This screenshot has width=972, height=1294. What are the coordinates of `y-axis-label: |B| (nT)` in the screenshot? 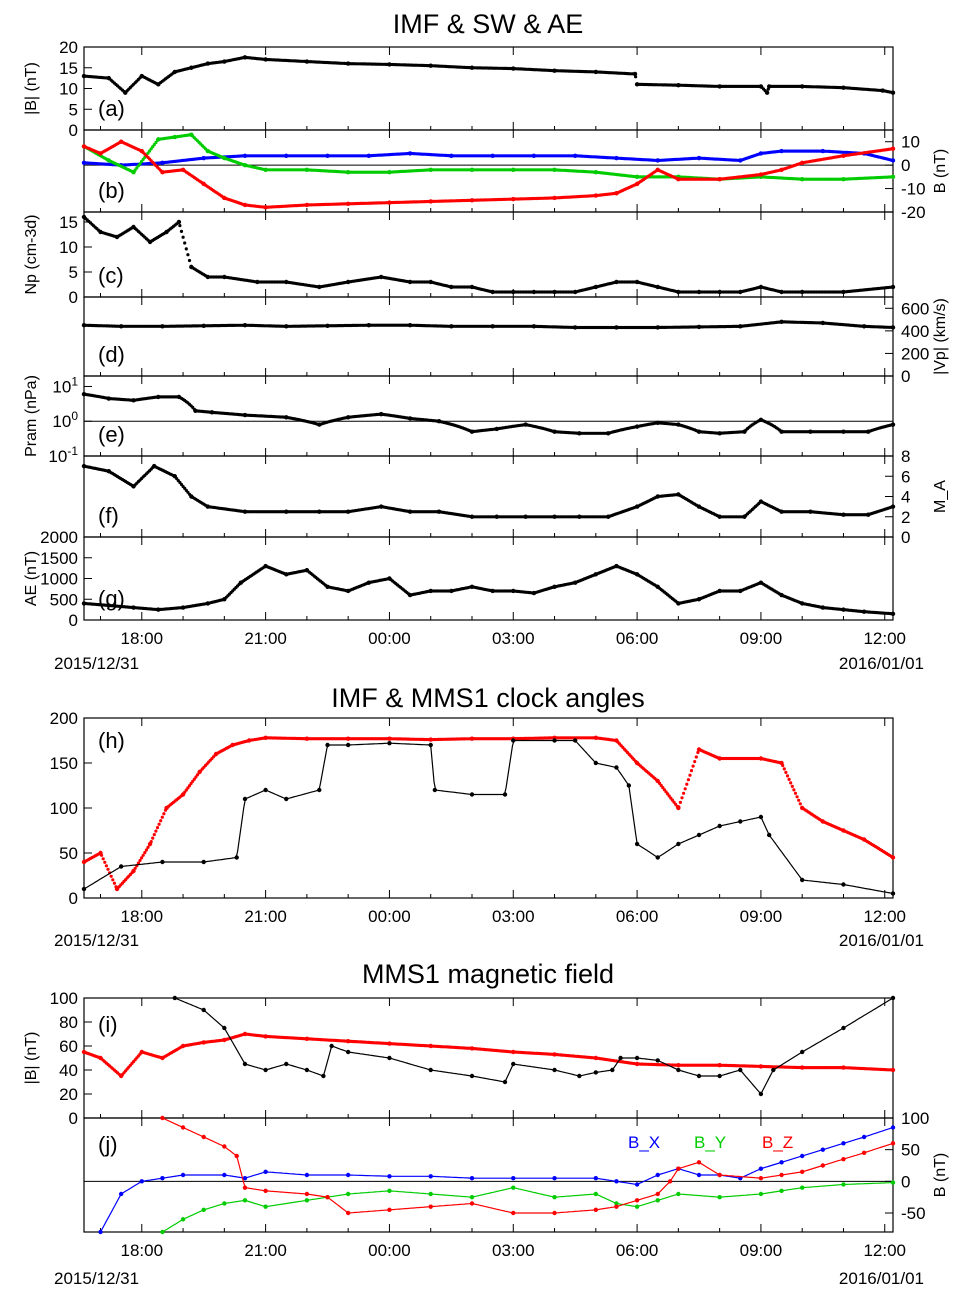 It's located at (31, 88).